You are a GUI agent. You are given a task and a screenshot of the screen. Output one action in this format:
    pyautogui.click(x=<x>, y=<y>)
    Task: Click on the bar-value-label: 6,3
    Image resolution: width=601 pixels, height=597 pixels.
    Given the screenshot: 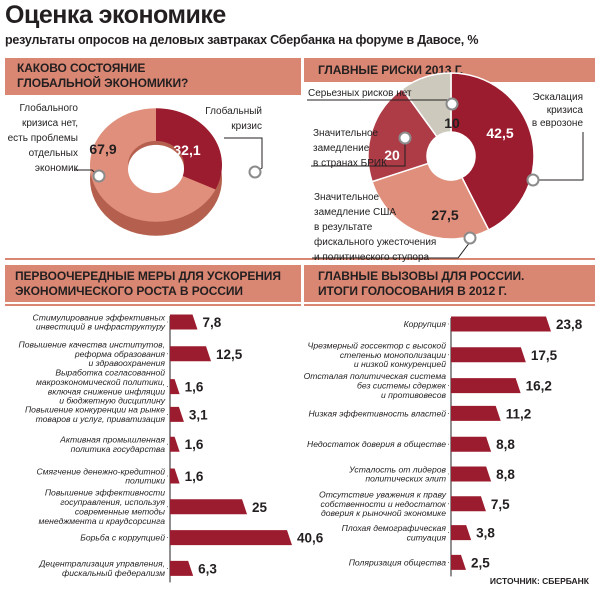 What is the action you would take?
    pyautogui.click(x=207, y=568)
    